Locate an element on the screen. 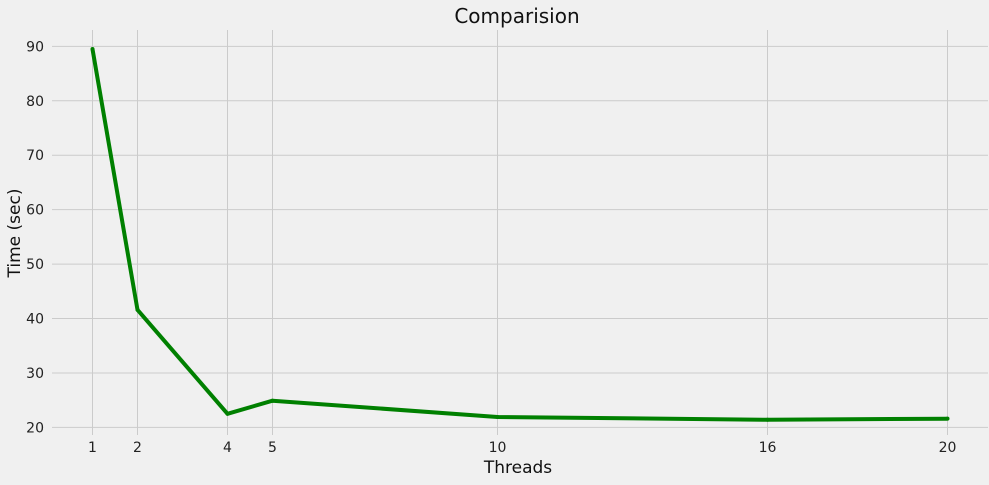  x-tick-label: 5 is located at coordinates (272, 448).